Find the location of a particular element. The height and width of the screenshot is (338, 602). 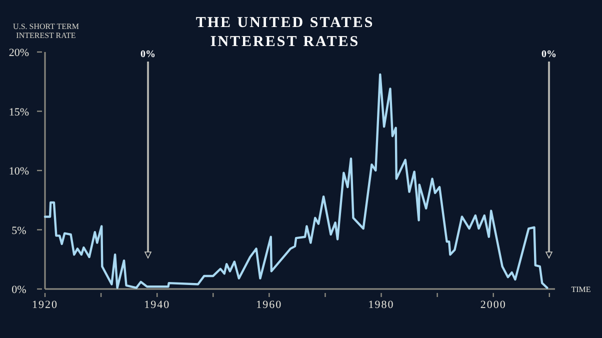

x-tick-label: 2000 is located at coordinates (493, 305).